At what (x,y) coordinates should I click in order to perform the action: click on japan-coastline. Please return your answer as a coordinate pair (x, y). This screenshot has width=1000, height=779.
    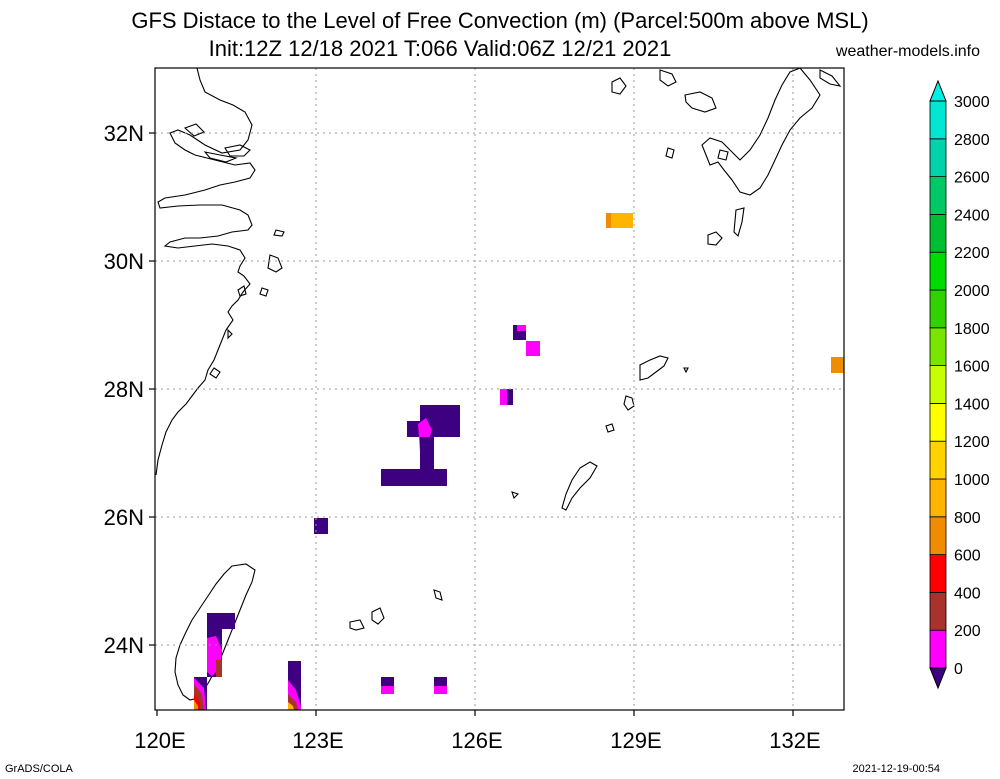
    Looking at the image, I should click on (761, 132).